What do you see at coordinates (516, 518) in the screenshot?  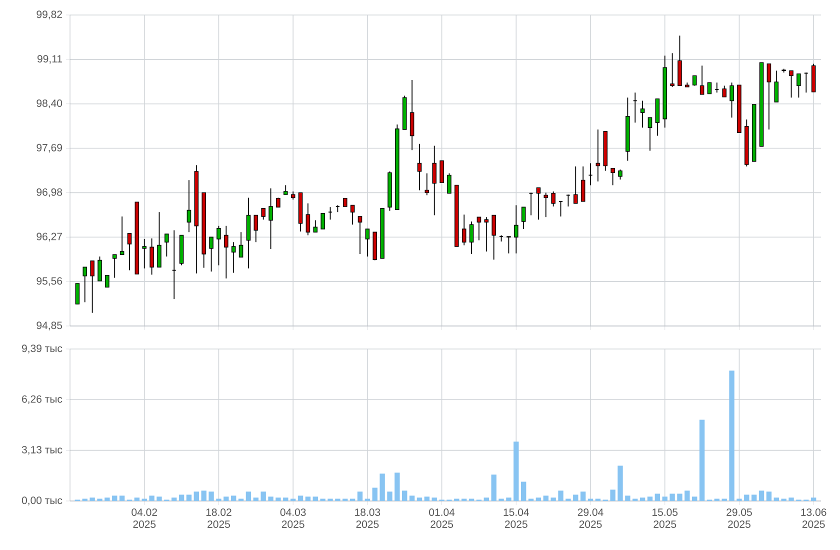 I see `x-tick-label: 15.04 2025` at bounding box center [516, 518].